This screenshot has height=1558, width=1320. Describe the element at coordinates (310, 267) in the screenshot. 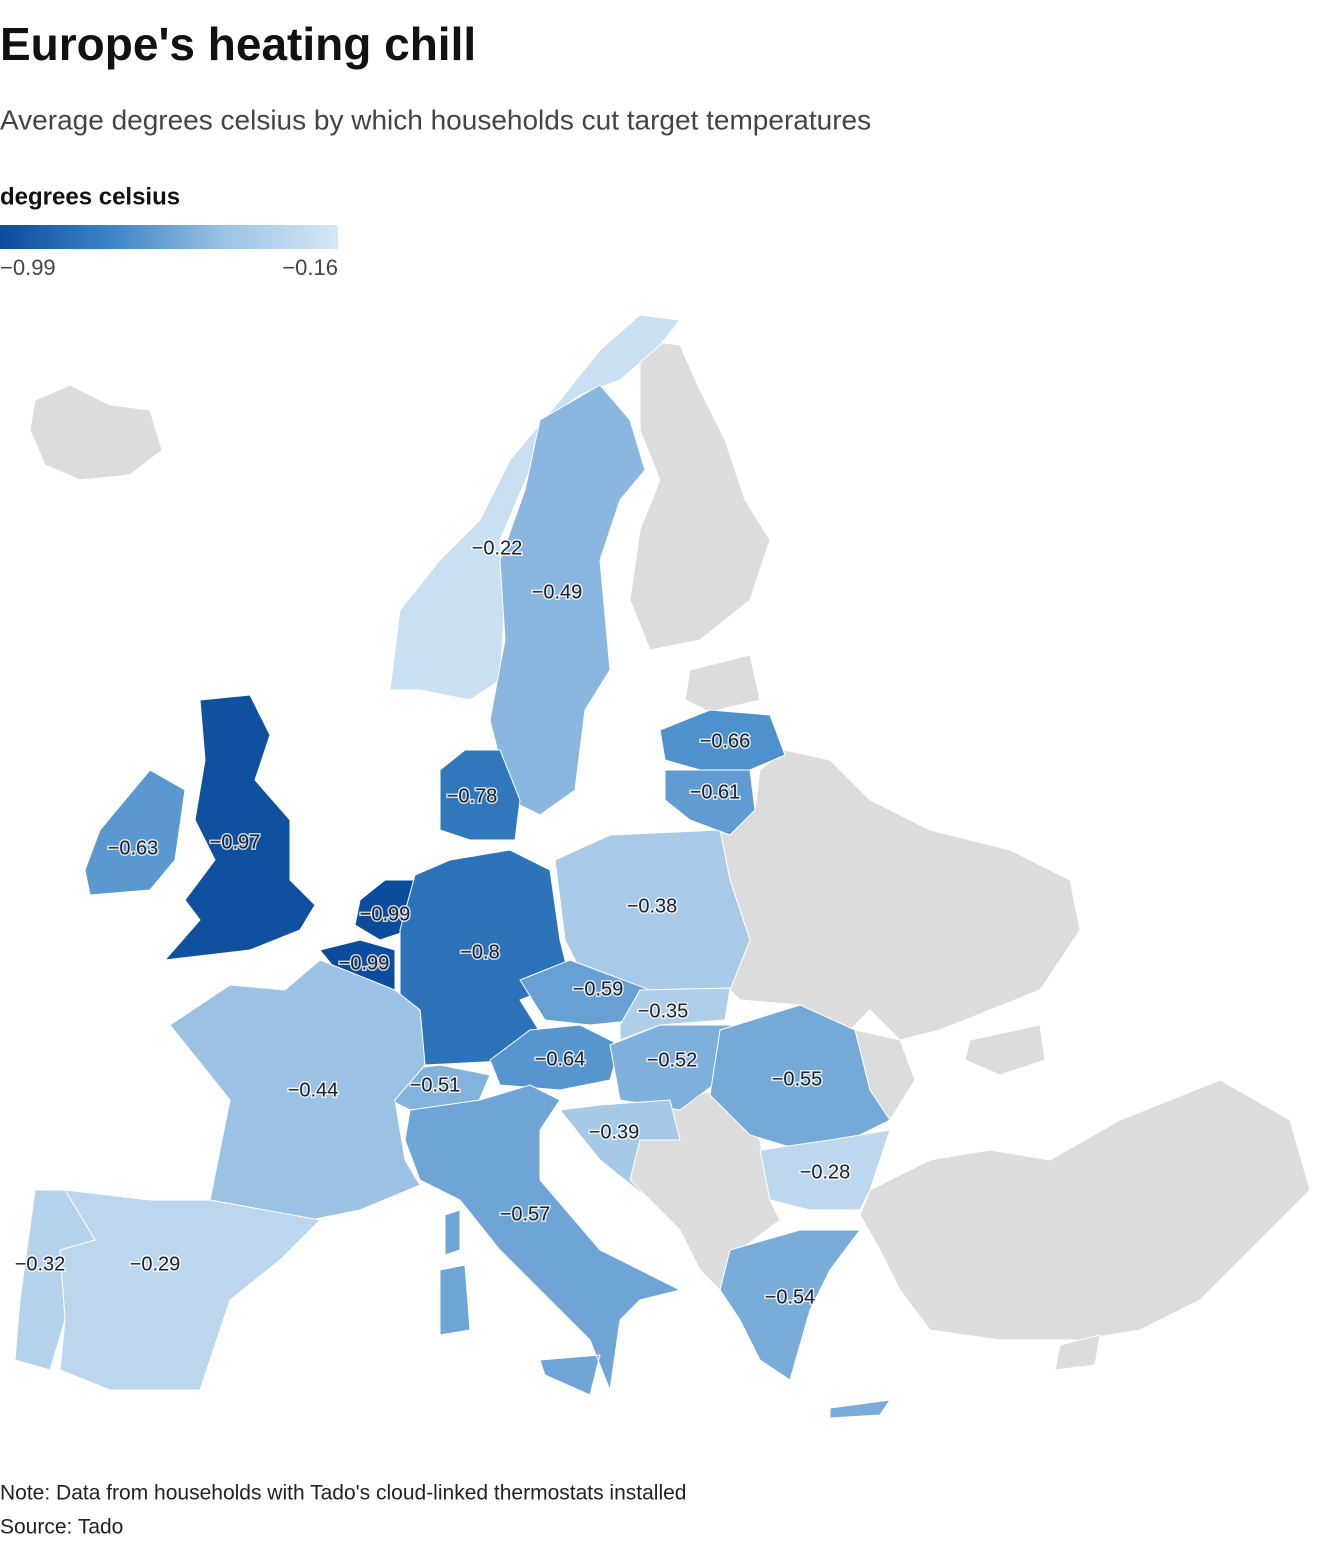

I see `legend-max: −0.16` at that location.